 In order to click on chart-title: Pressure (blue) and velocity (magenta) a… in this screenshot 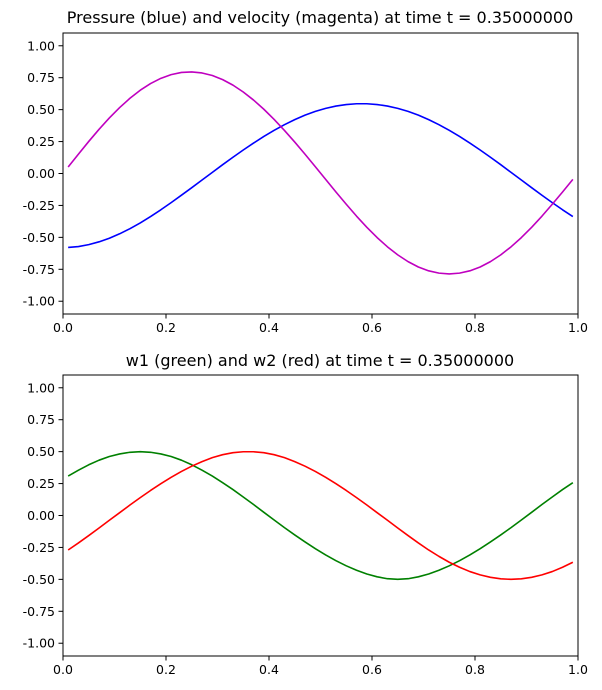, I will do `click(320, 17)`.